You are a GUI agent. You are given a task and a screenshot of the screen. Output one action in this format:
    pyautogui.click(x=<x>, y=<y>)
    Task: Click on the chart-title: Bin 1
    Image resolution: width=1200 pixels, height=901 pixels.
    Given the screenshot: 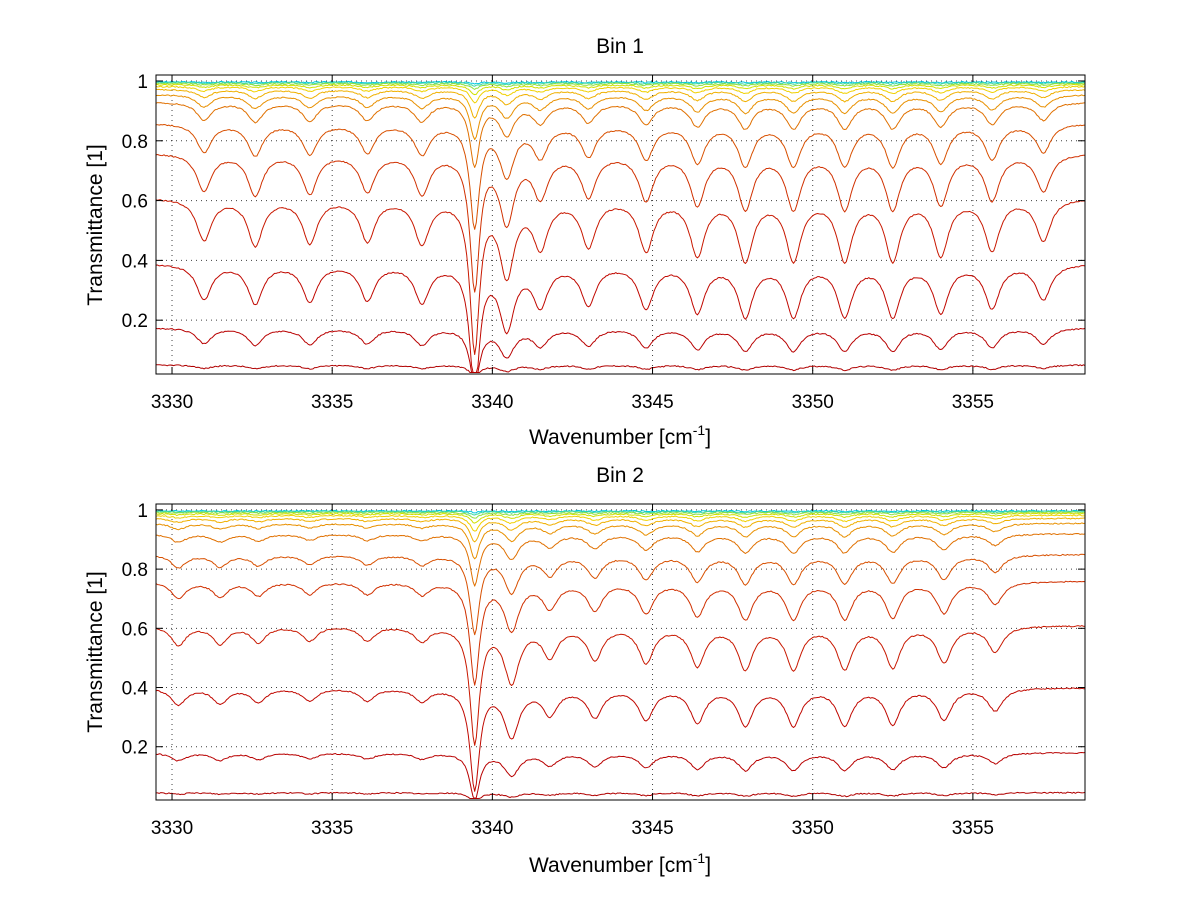 What is the action you would take?
    pyautogui.click(x=620, y=46)
    